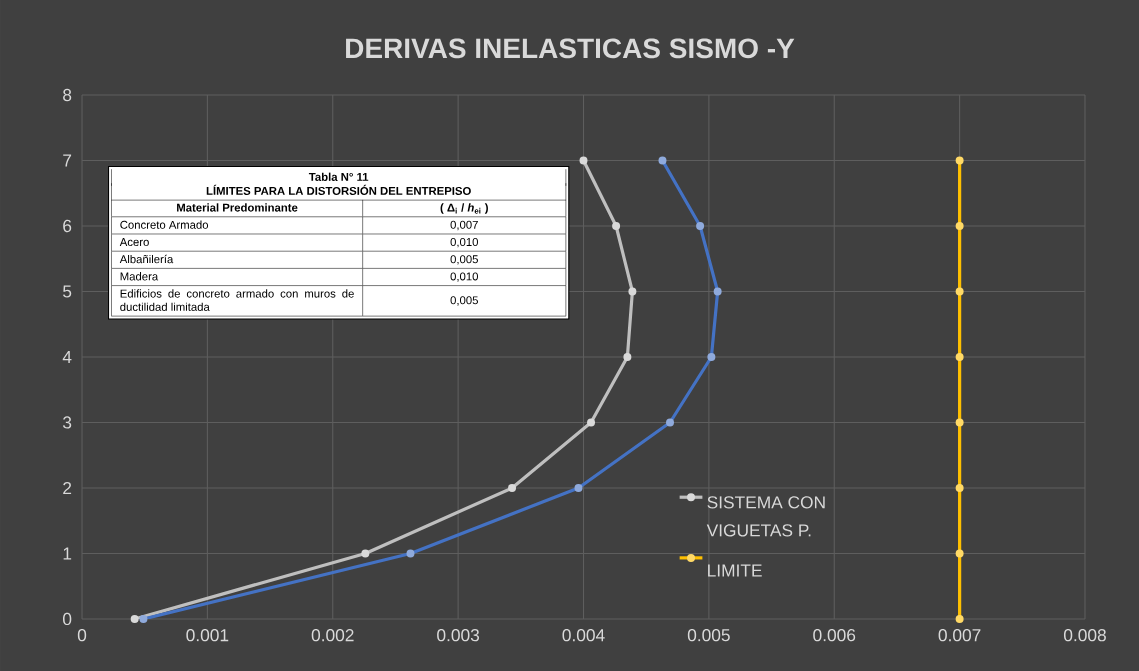 The image size is (1139, 671). Describe the element at coordinates (765, 516) in the screenshot. I see `legend-label: SISTEMA CON VIGUETAS P.` at that location.